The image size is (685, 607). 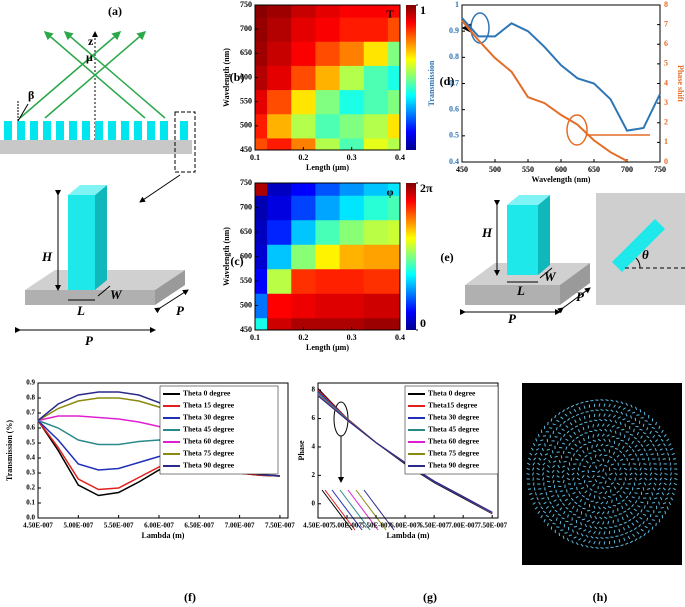 I want to click on y2-tick-label: 3, so click(x=666, y=102).